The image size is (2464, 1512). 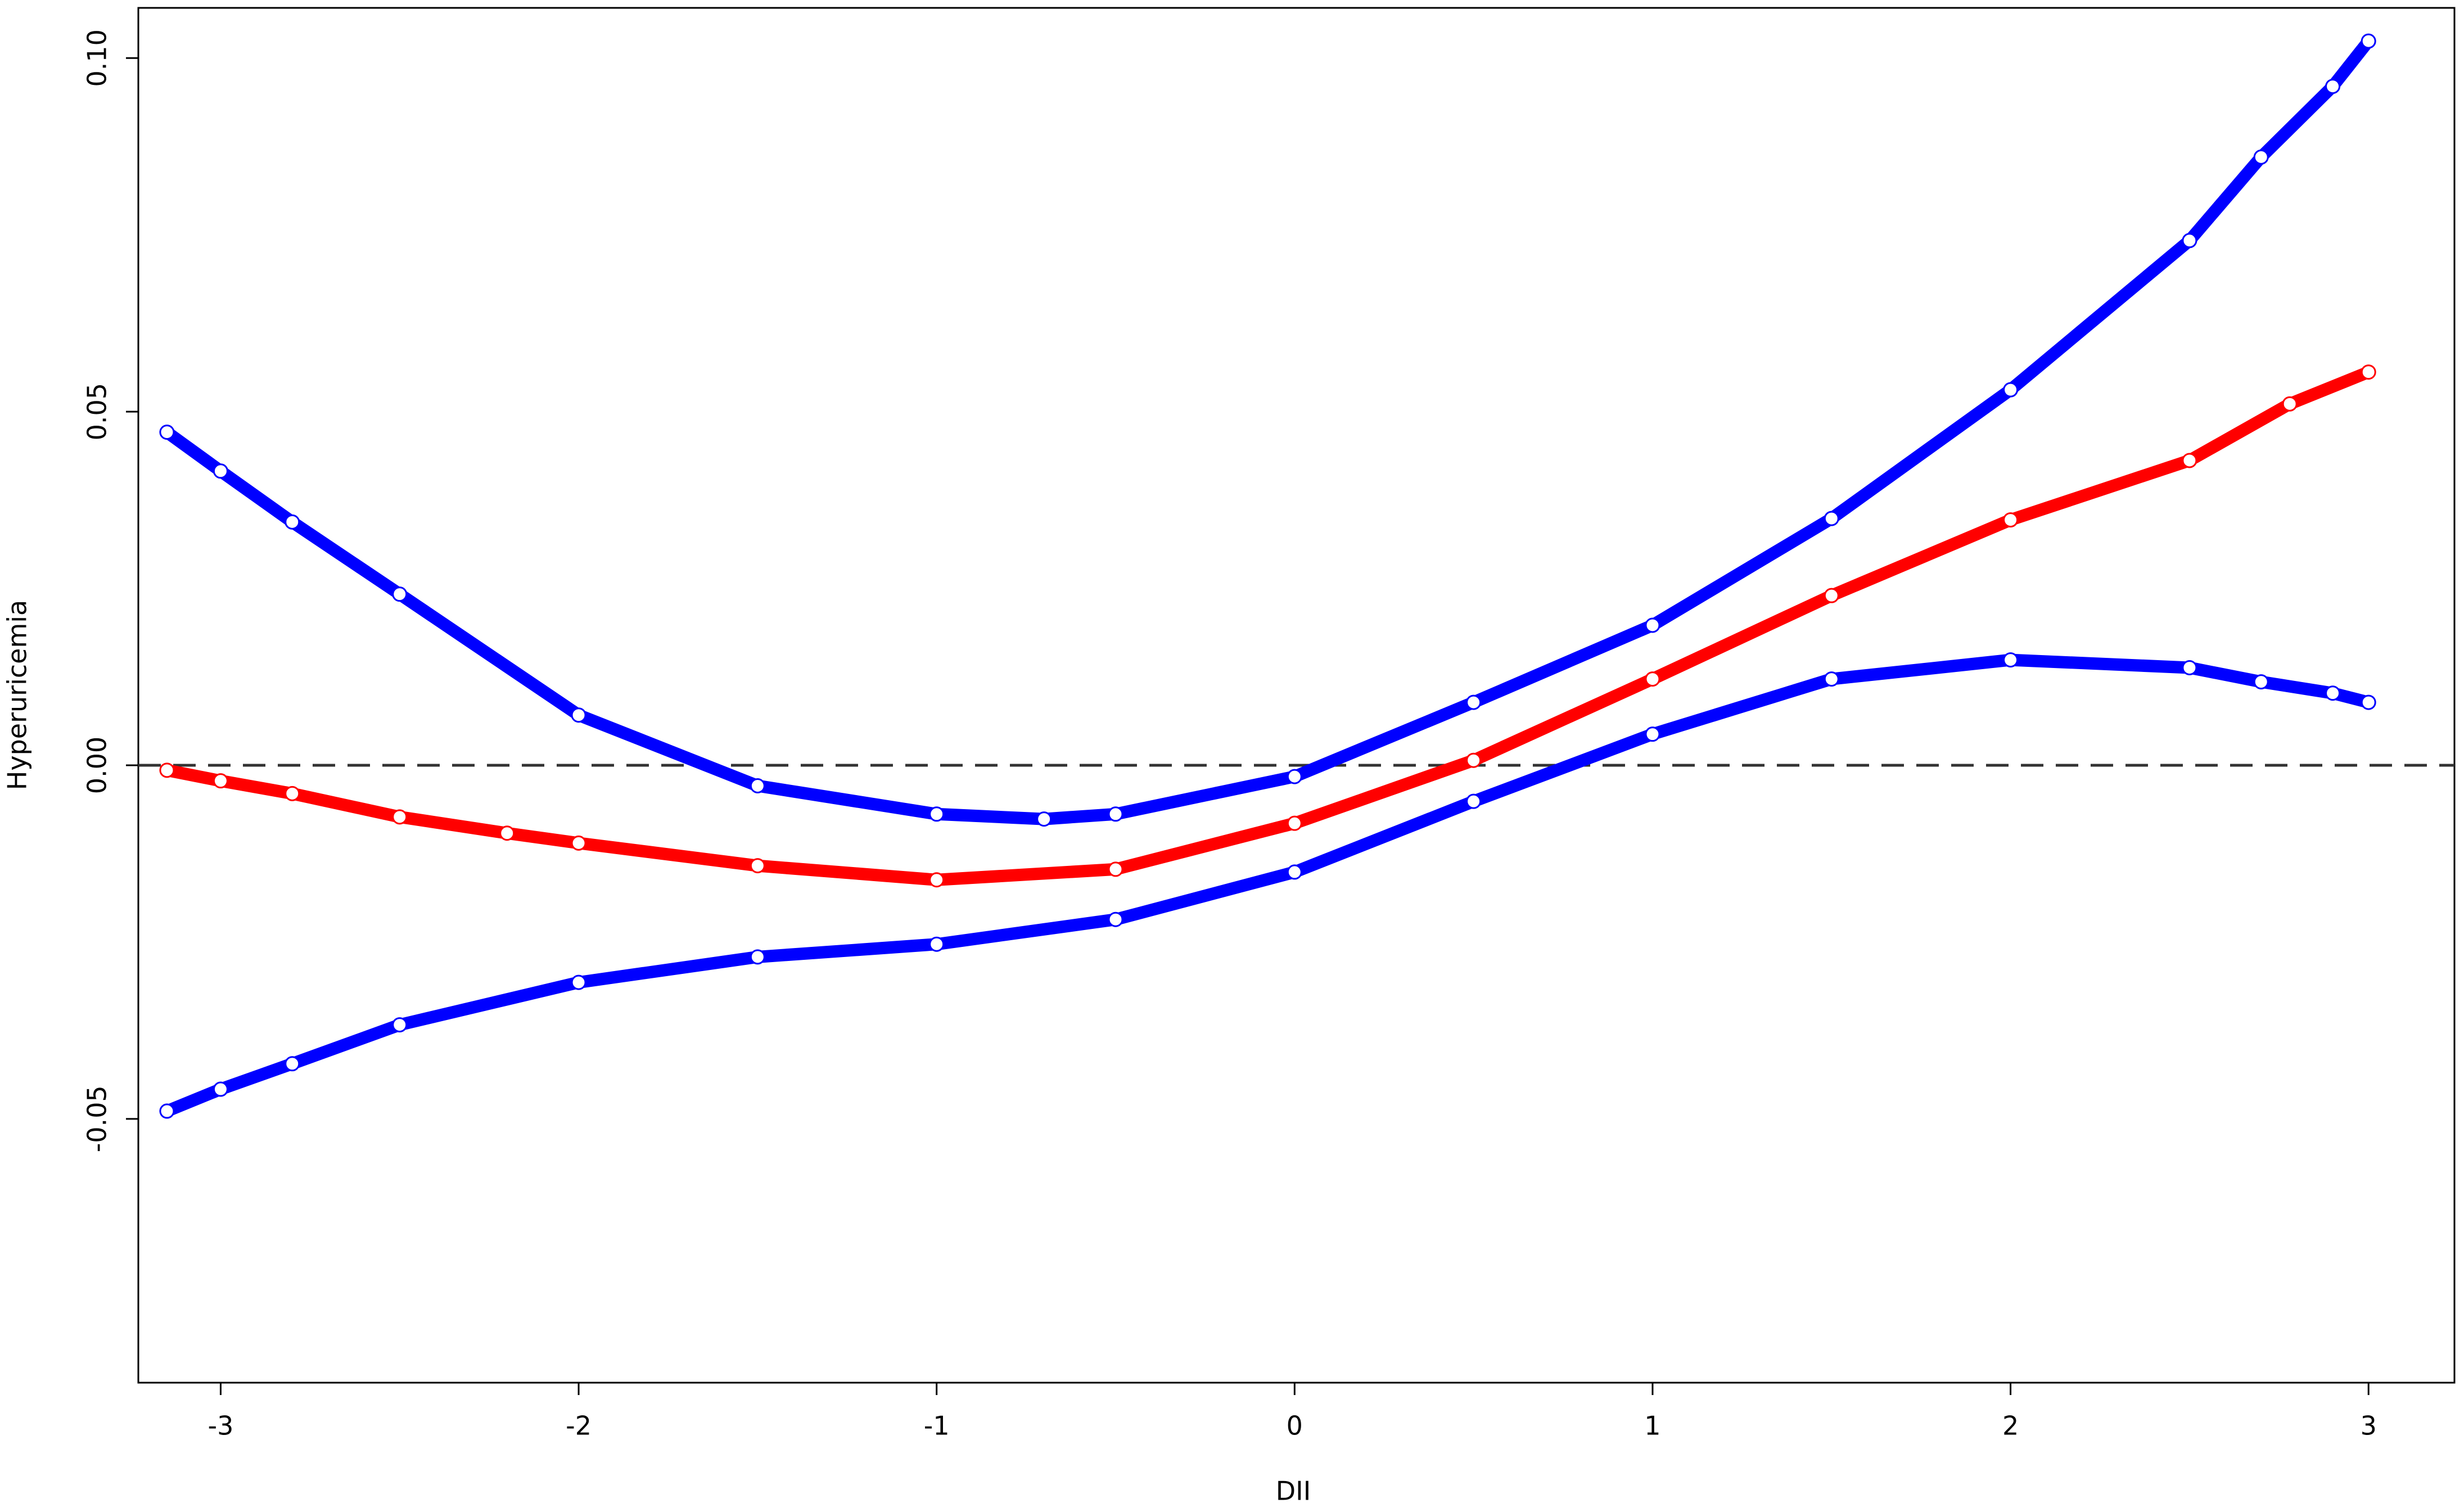 I want to click on y-tick-label: 0.10, so click(x=97, y=58).